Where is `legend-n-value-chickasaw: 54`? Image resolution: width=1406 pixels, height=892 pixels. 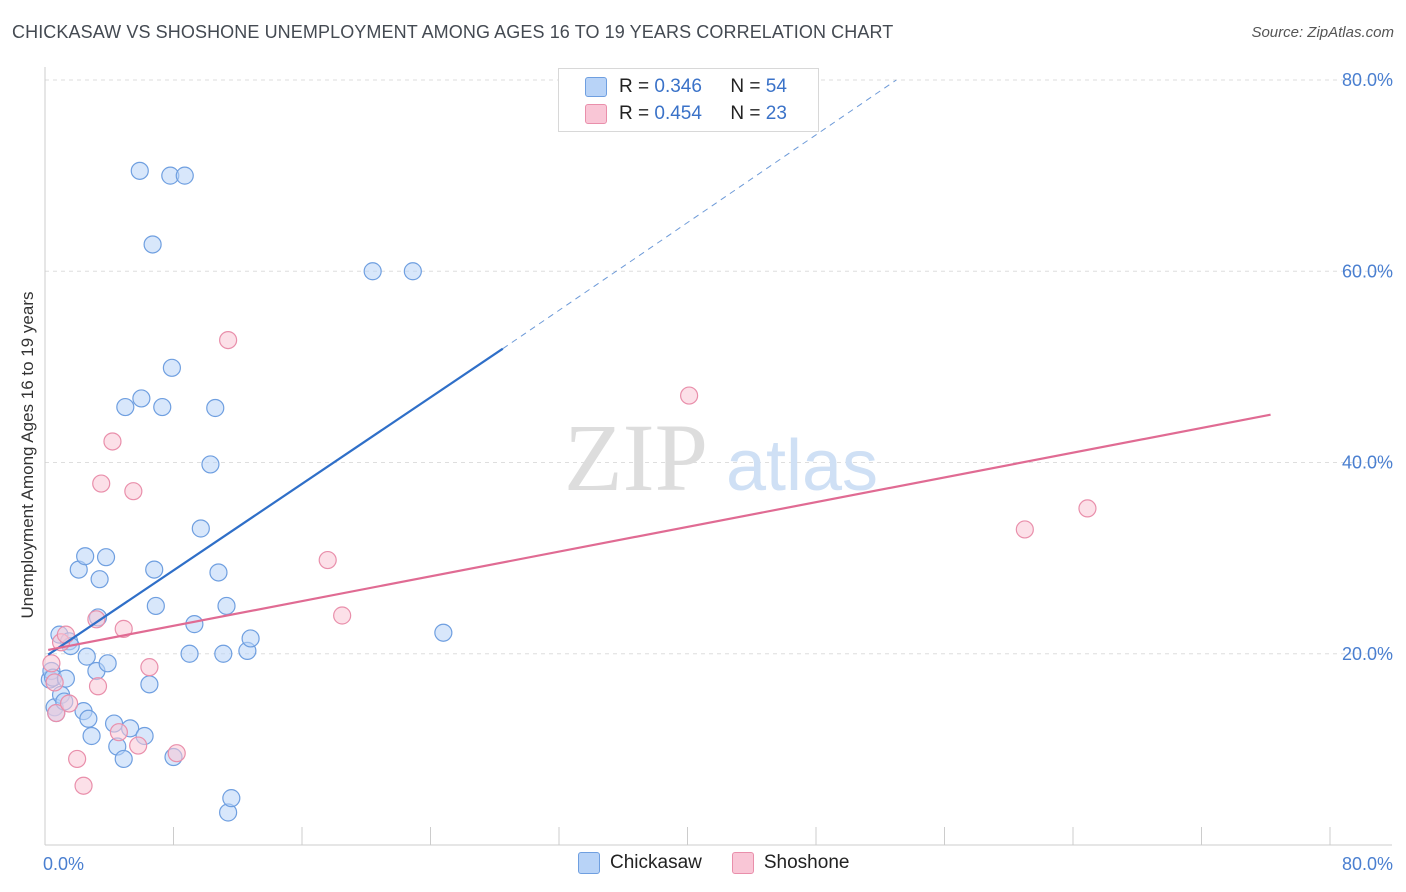
legend-n-value-chickasaw: 54 is located at coordinates (776, 86).